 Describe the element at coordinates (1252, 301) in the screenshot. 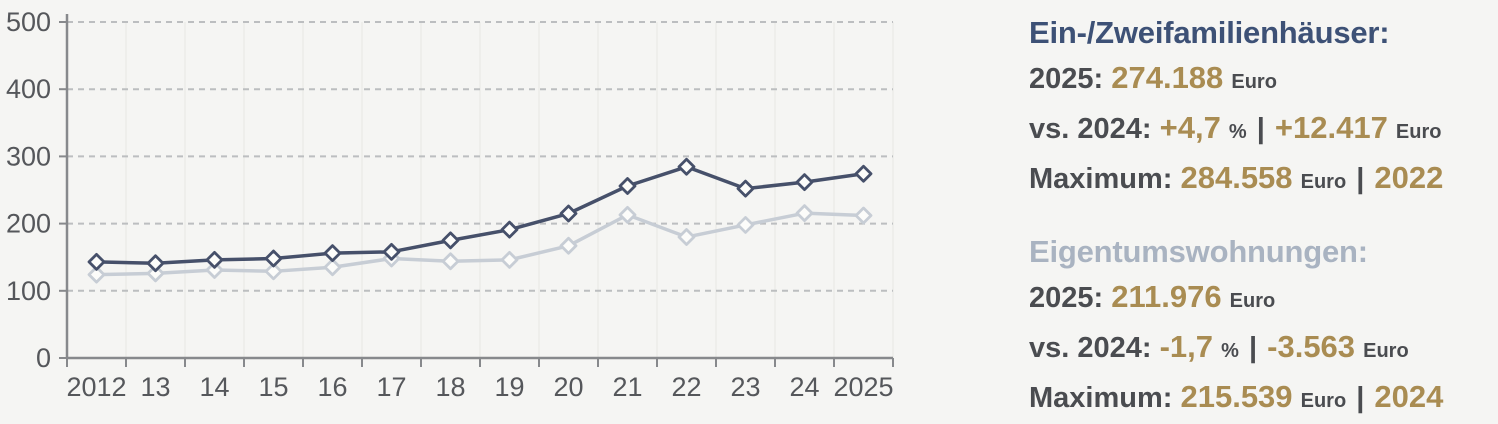

I see `flats-current-unit: Euro` at that location.